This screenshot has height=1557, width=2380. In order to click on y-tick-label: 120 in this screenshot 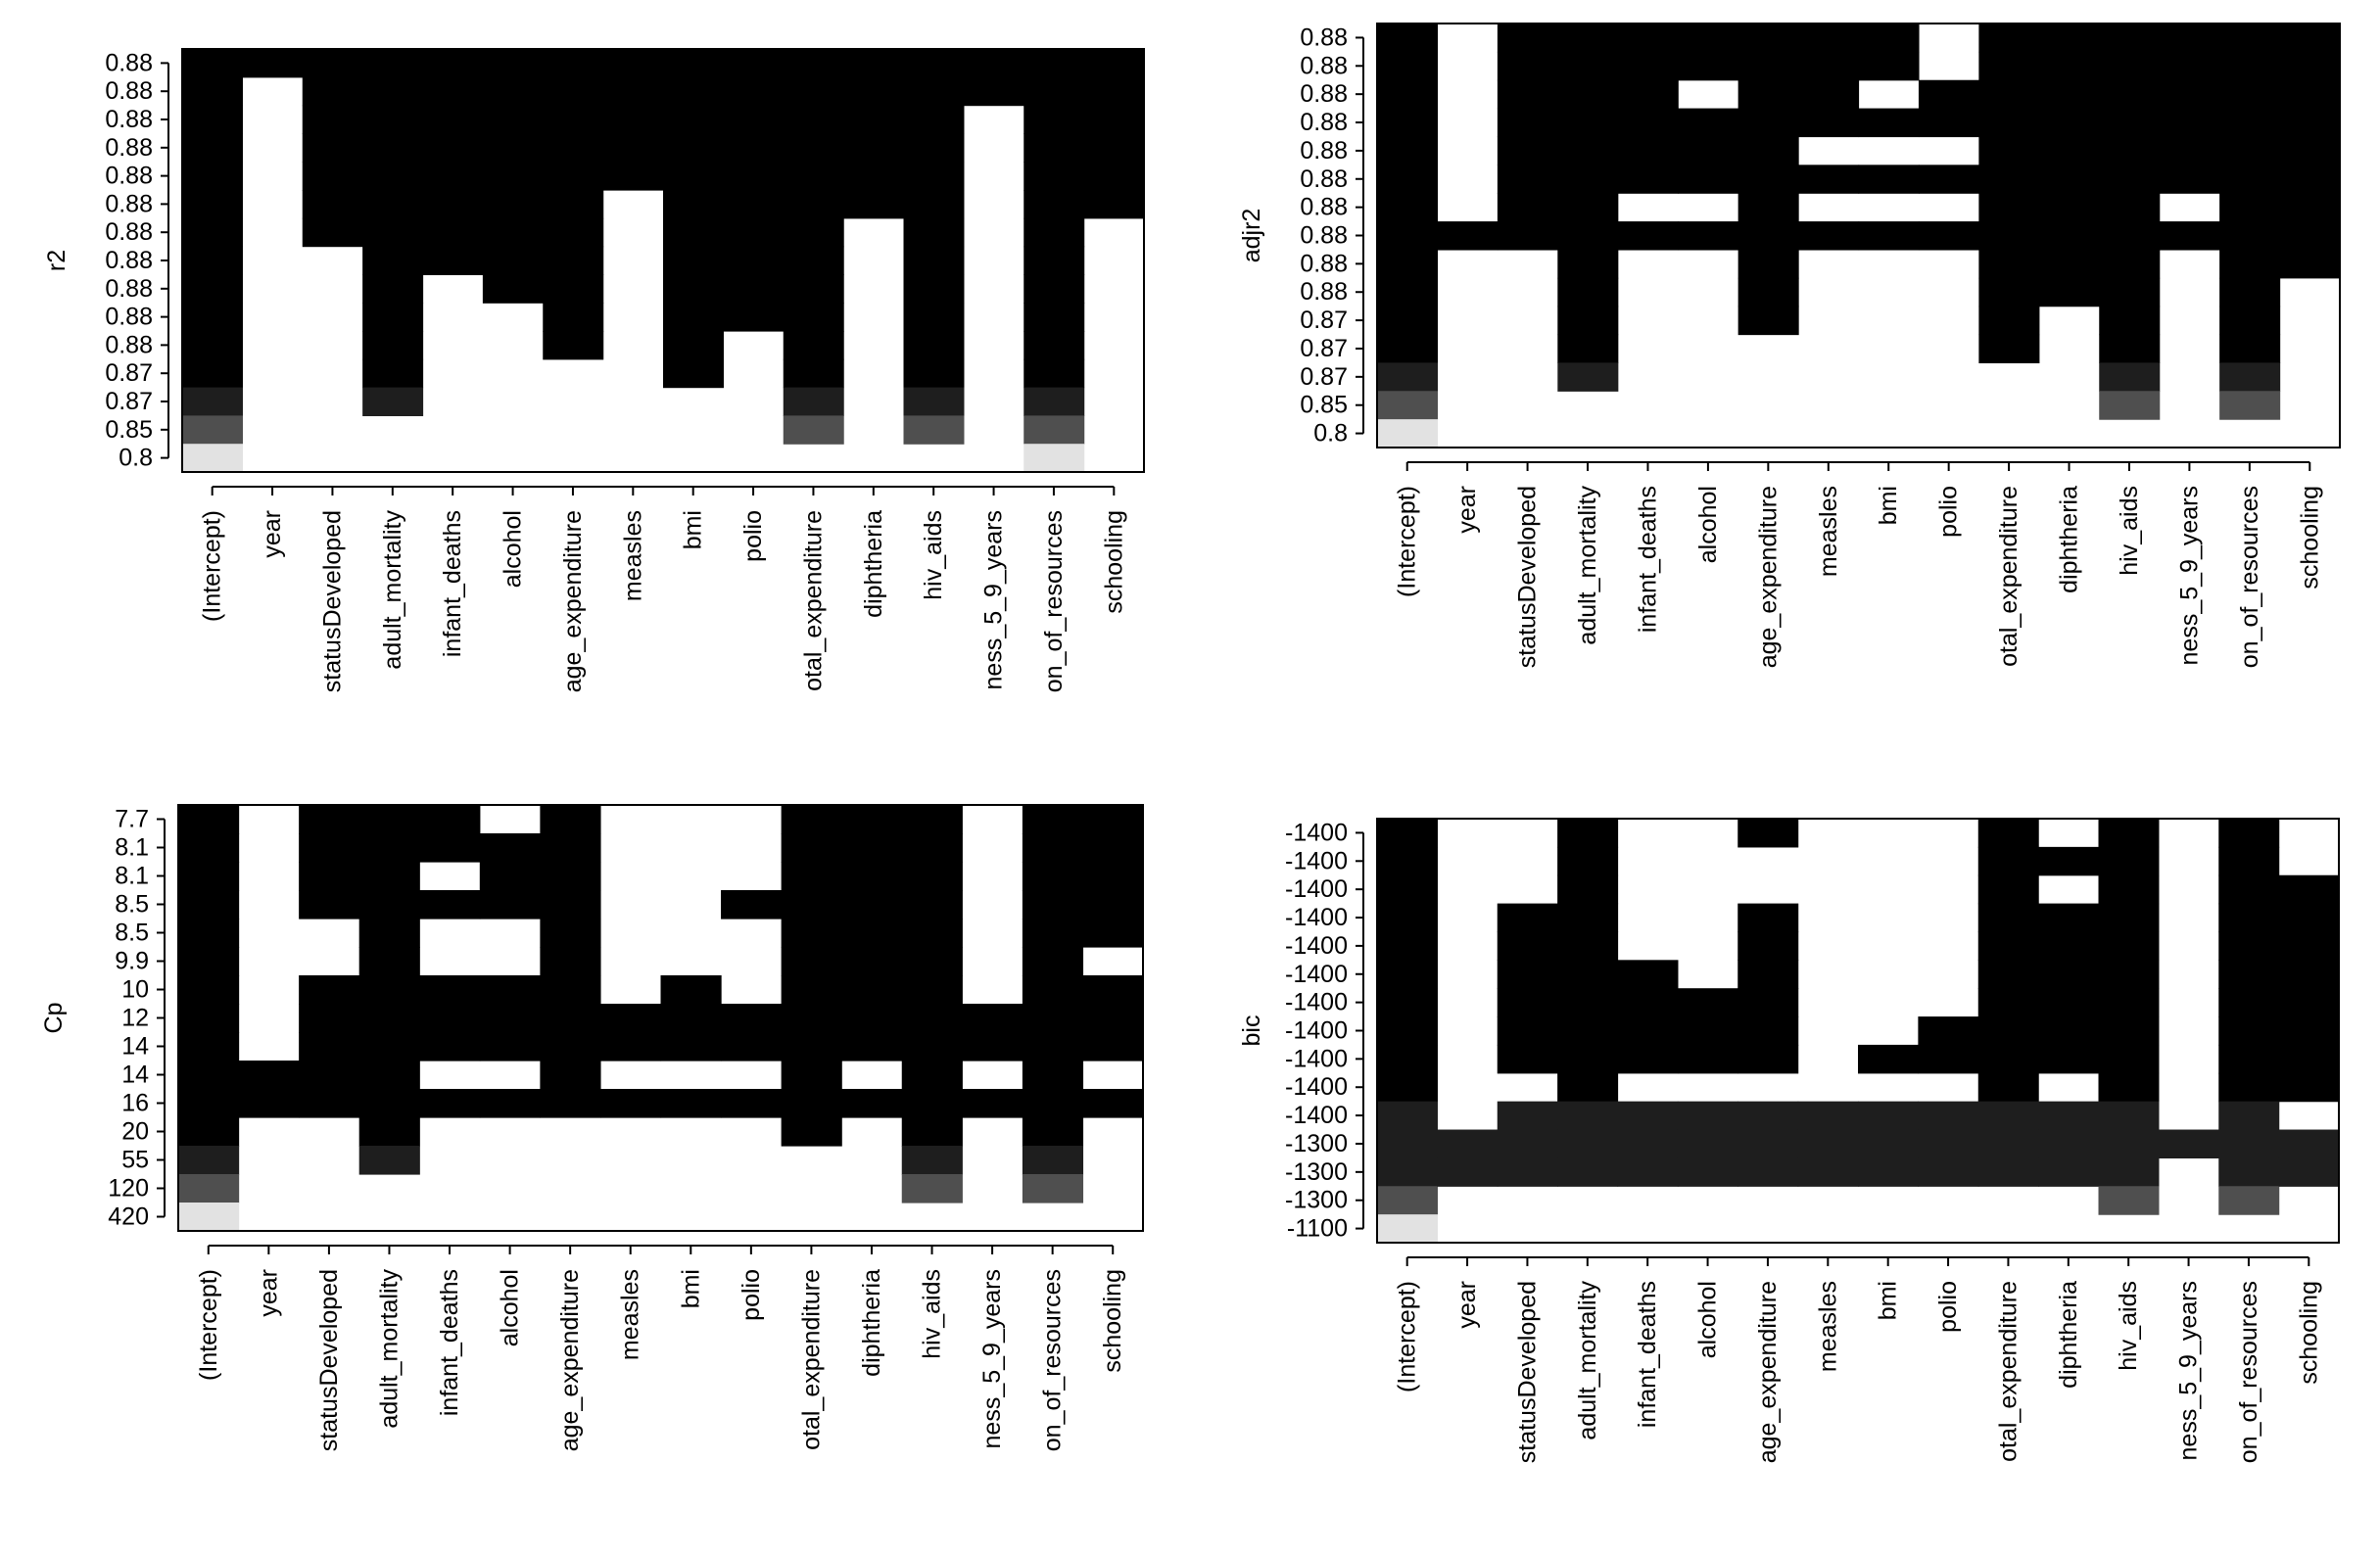, I will do `click(128, 1189)`.